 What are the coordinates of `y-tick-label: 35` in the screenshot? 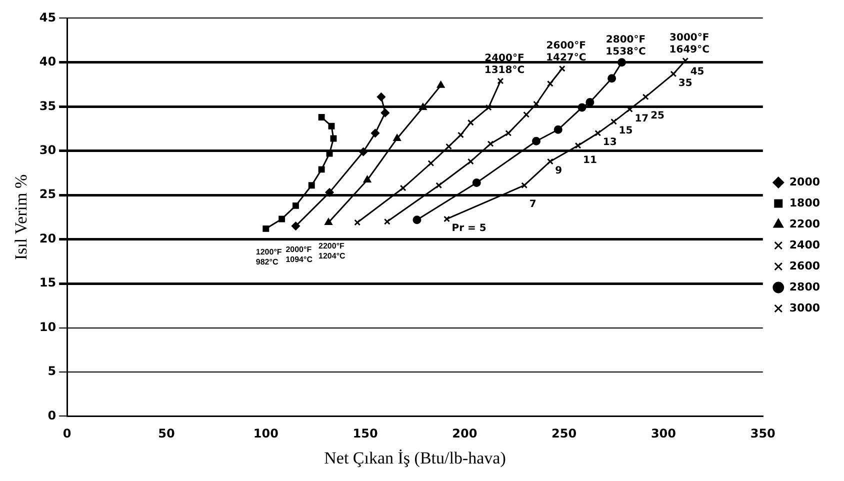 It's located at (47, 105).